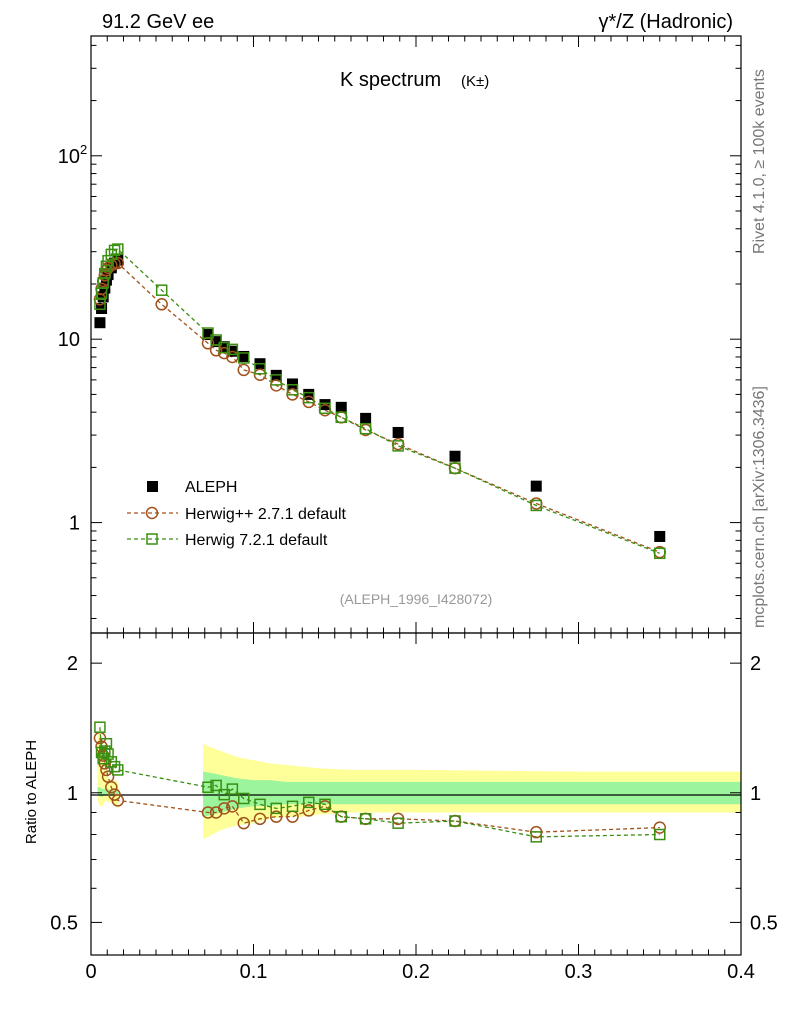  I want to click on x-tick-label: 0, so click(90, 972).